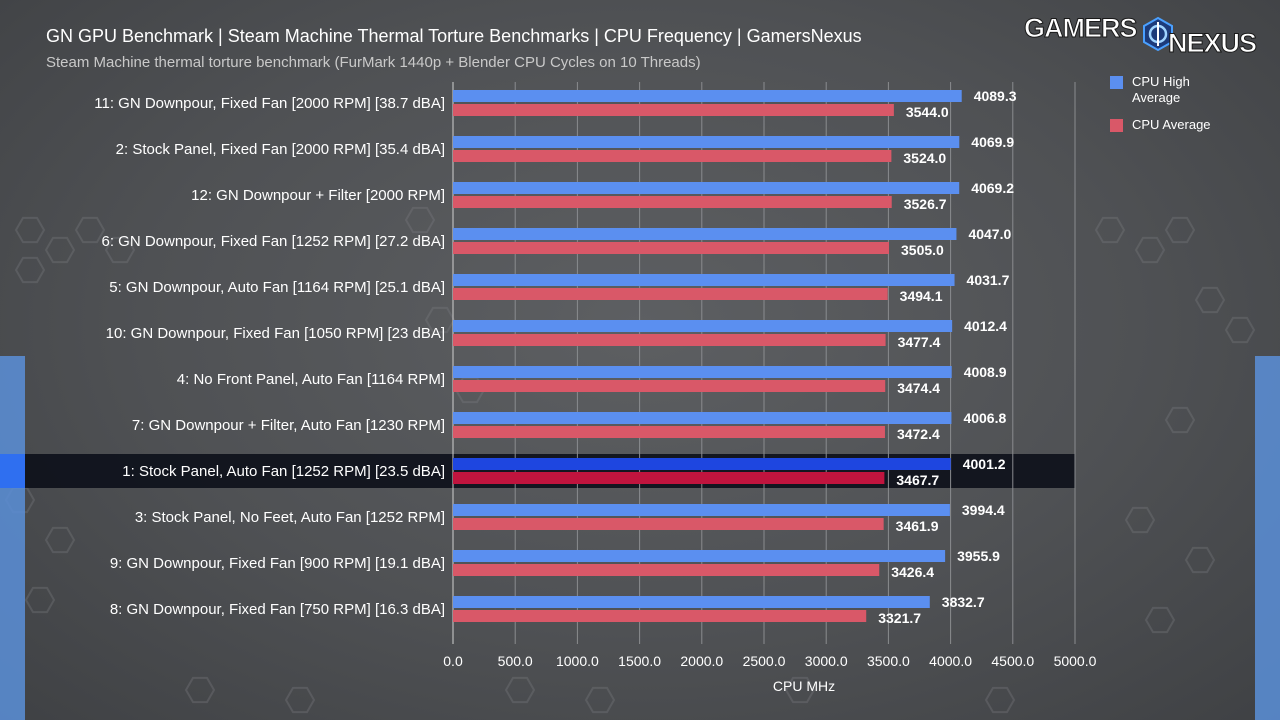 This screenshot has width=1280, height=720. I want to click on value-label-cpu-high-average: 4006.8, so click(984, 418).